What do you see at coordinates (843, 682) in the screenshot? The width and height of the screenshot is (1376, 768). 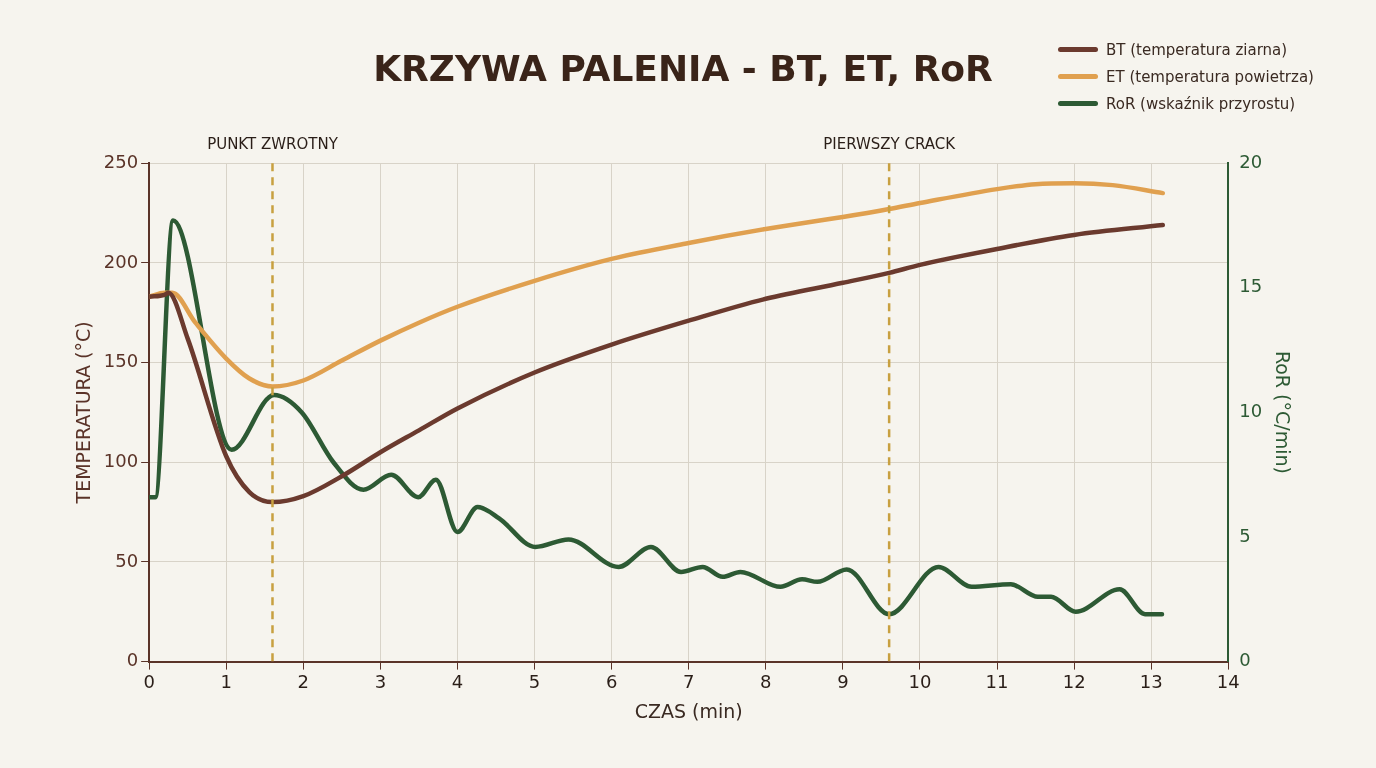 I see `x-tick-label: 9` at bounding box center [843, 682].